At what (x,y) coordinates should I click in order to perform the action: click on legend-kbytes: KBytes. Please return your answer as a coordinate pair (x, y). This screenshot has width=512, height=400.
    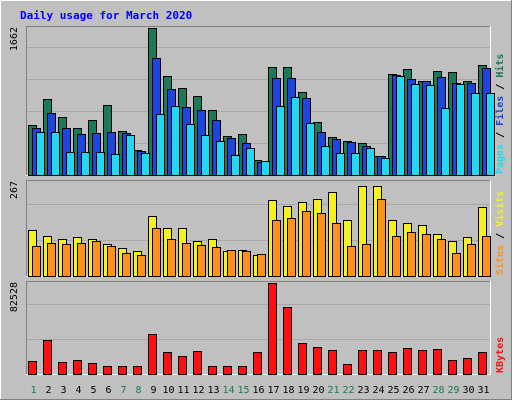
    Looking at the image, I should click on (500, 355).